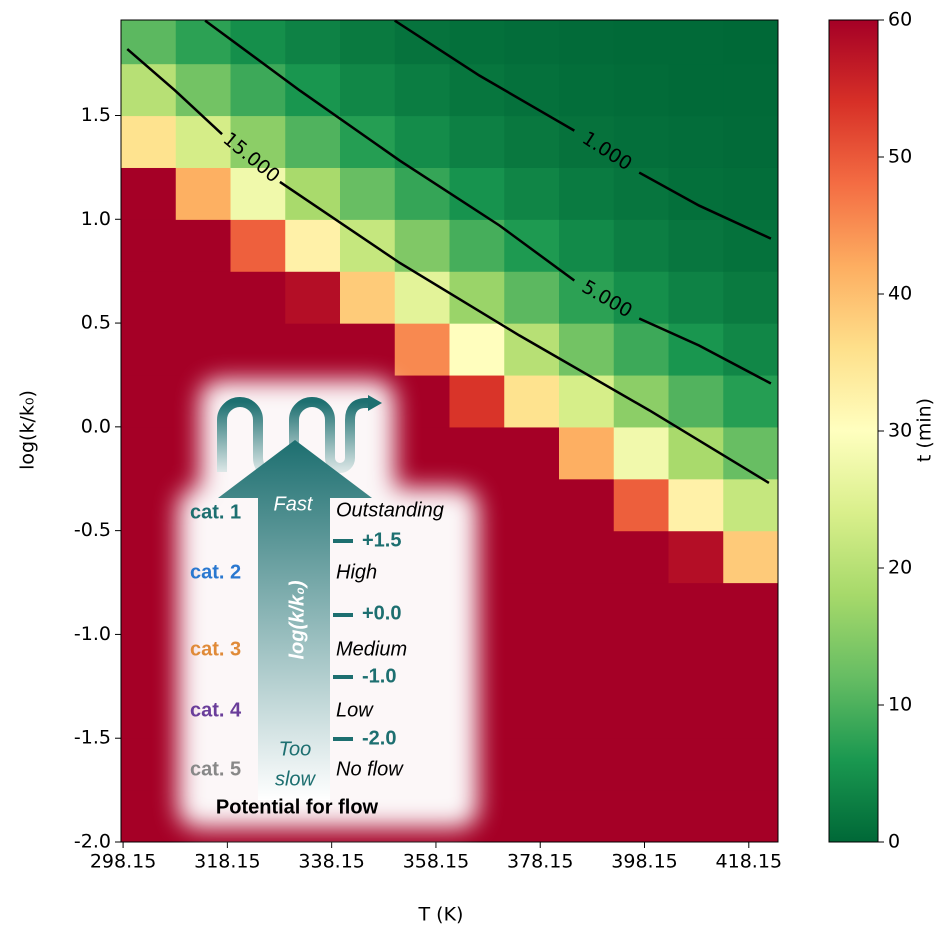 The width and height of the screenshot is (937, 926). What do you see at coordinates (356, 572) in the screenshot?
I see `rating: High` at bounding box center [356, 572].